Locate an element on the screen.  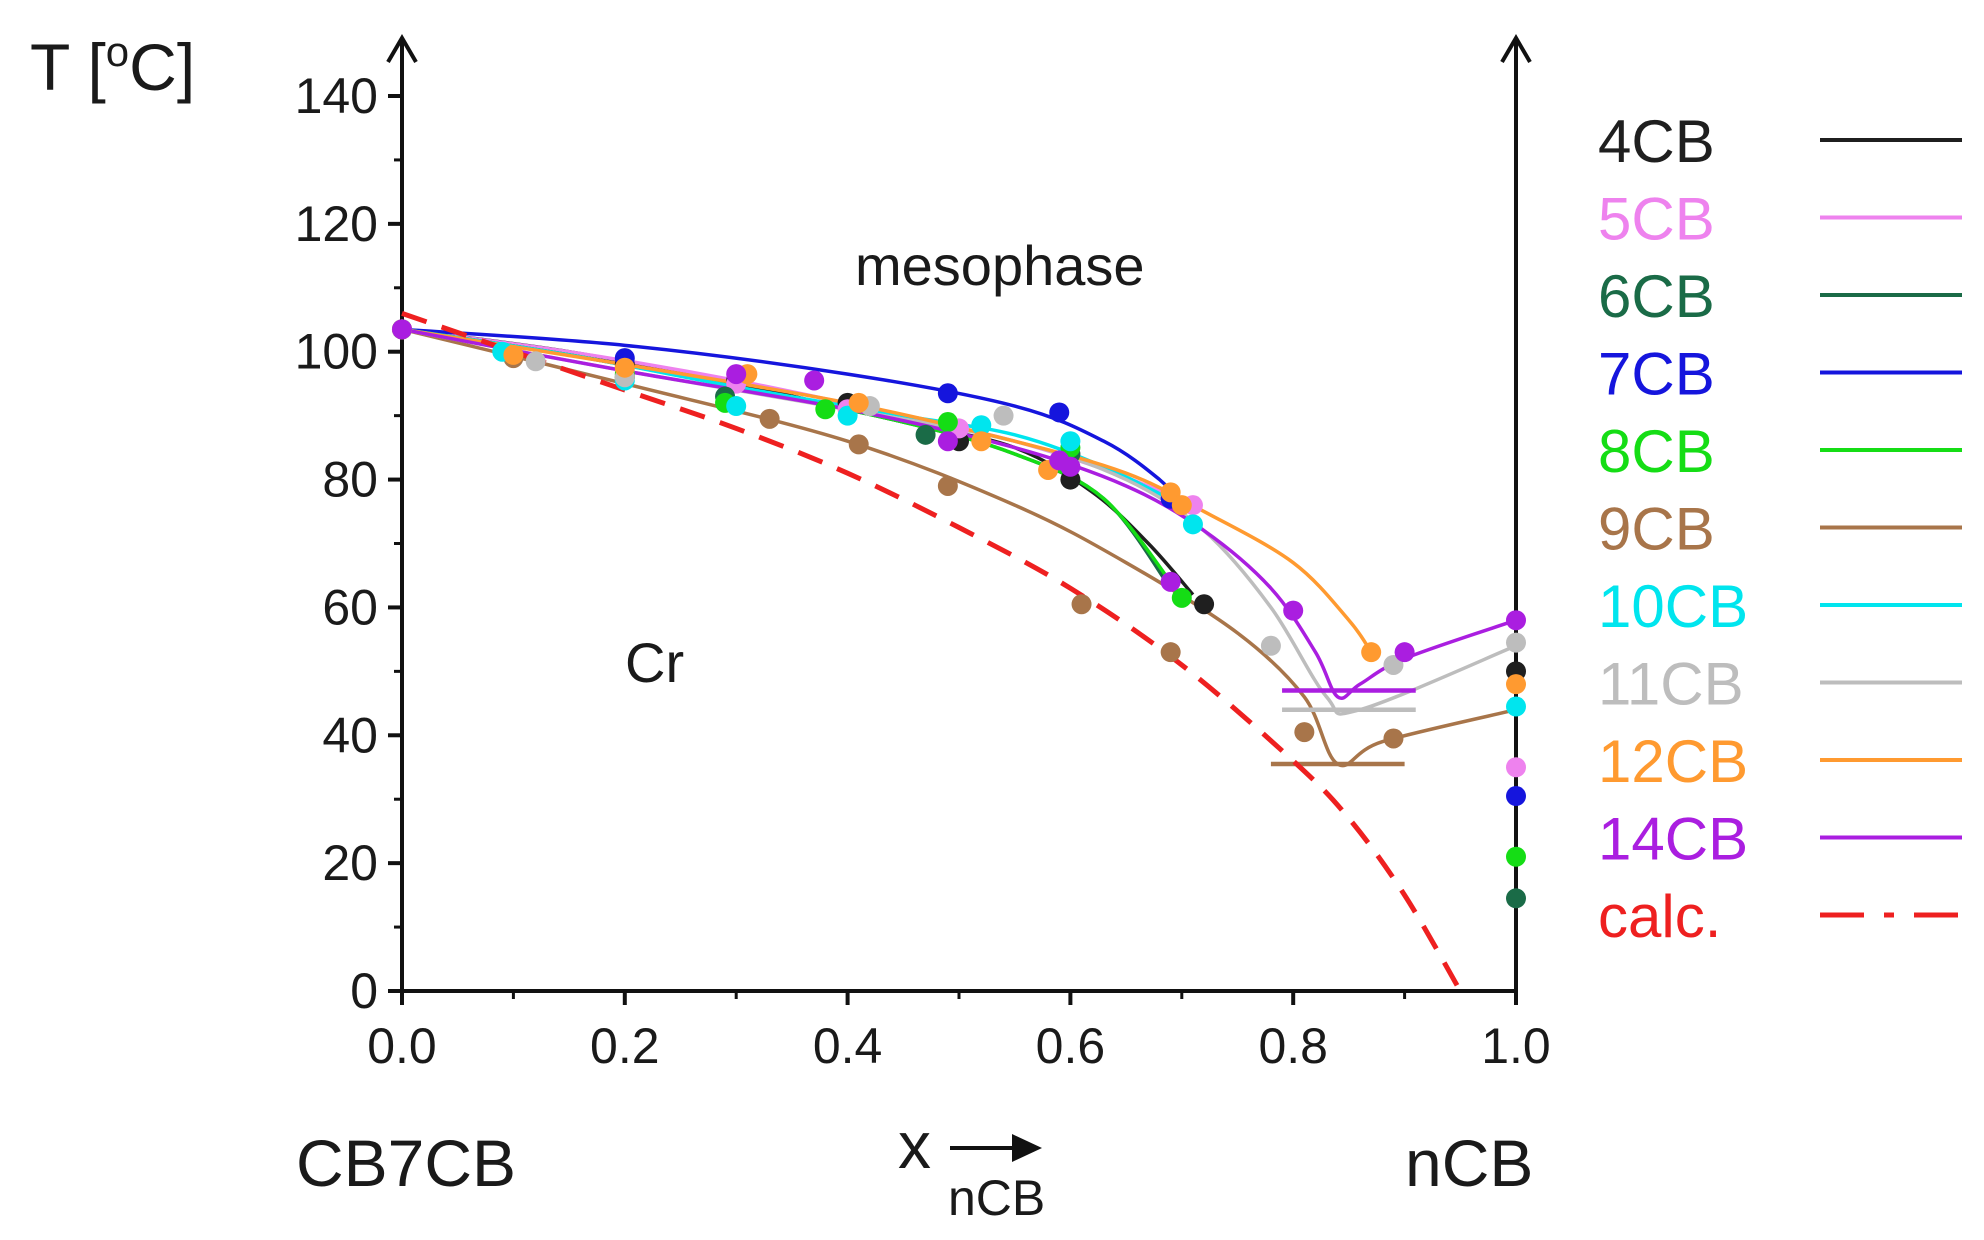
legend-label-calc: calc. is located at coordinates (1659, 916).